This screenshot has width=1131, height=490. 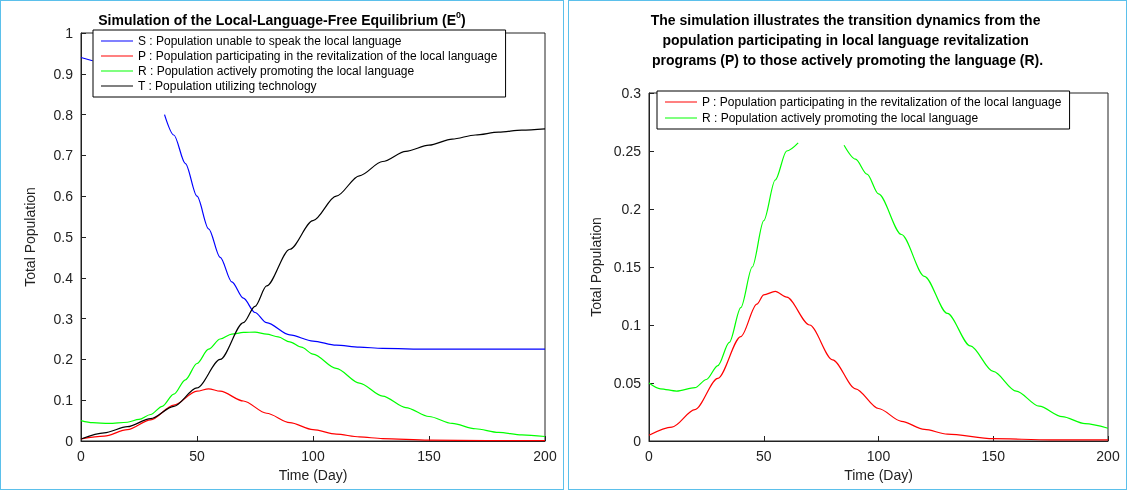 I want to click on legend-label: S : Population unable to speak the local language, so click(x=270, y=41).